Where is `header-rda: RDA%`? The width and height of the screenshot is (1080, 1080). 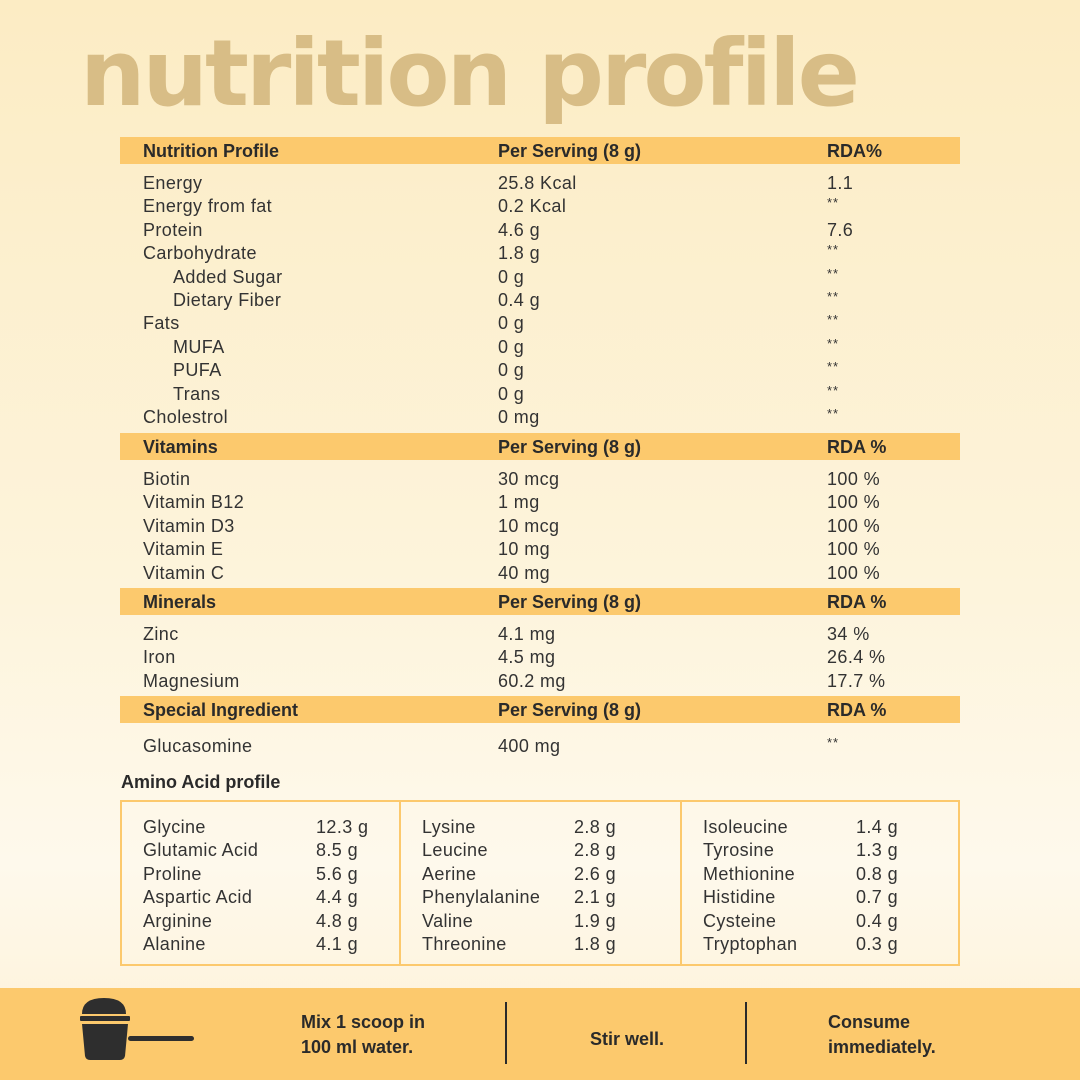
header-rda: RDA% is located at coordinates (855, 151).